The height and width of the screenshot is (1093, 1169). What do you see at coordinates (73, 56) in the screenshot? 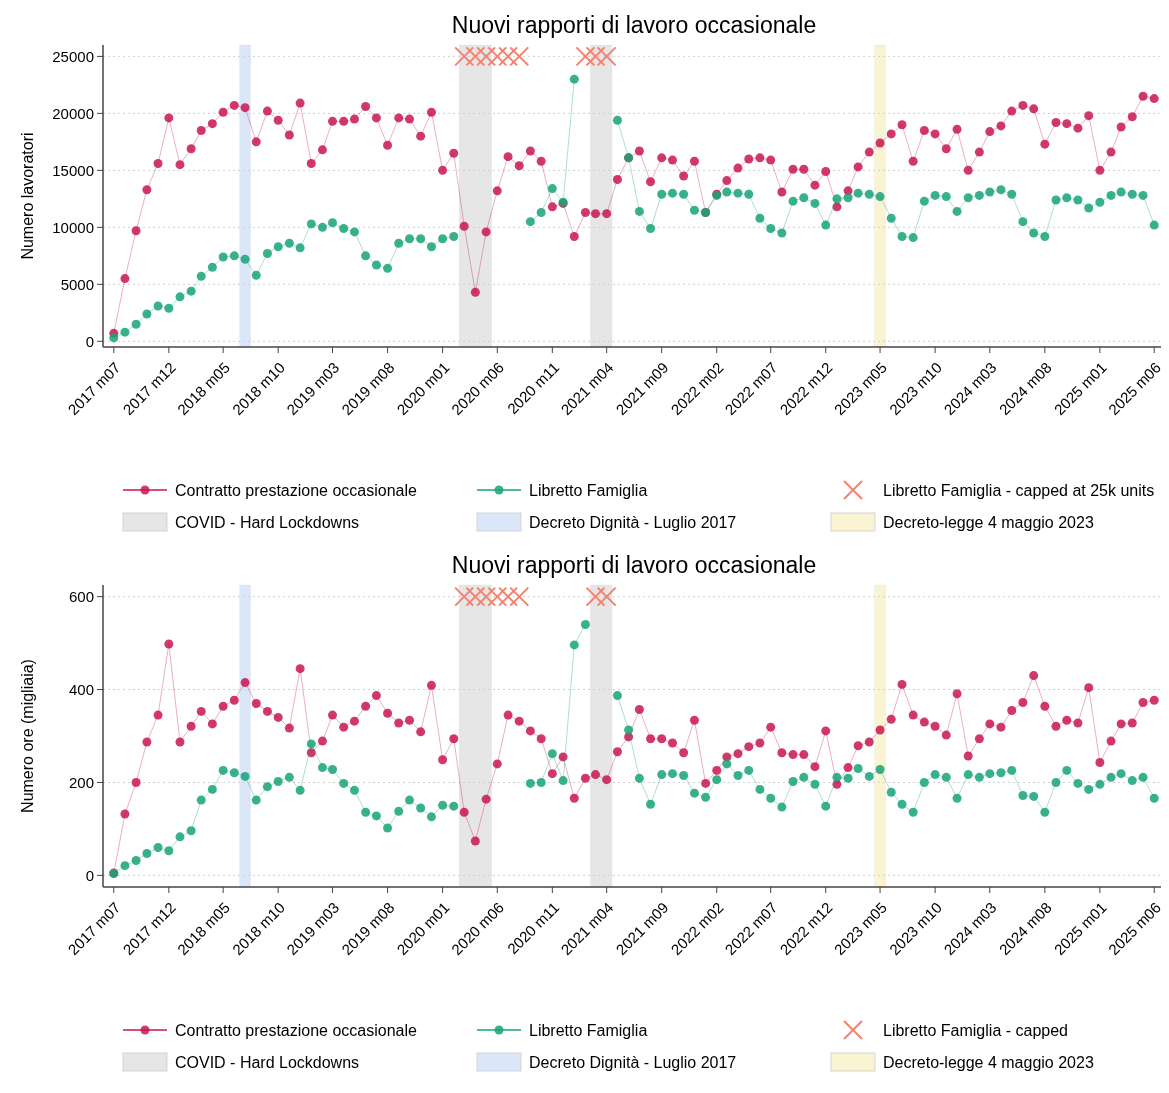
I see `y-tick-label: 25000` at bounding box center [73, 56].